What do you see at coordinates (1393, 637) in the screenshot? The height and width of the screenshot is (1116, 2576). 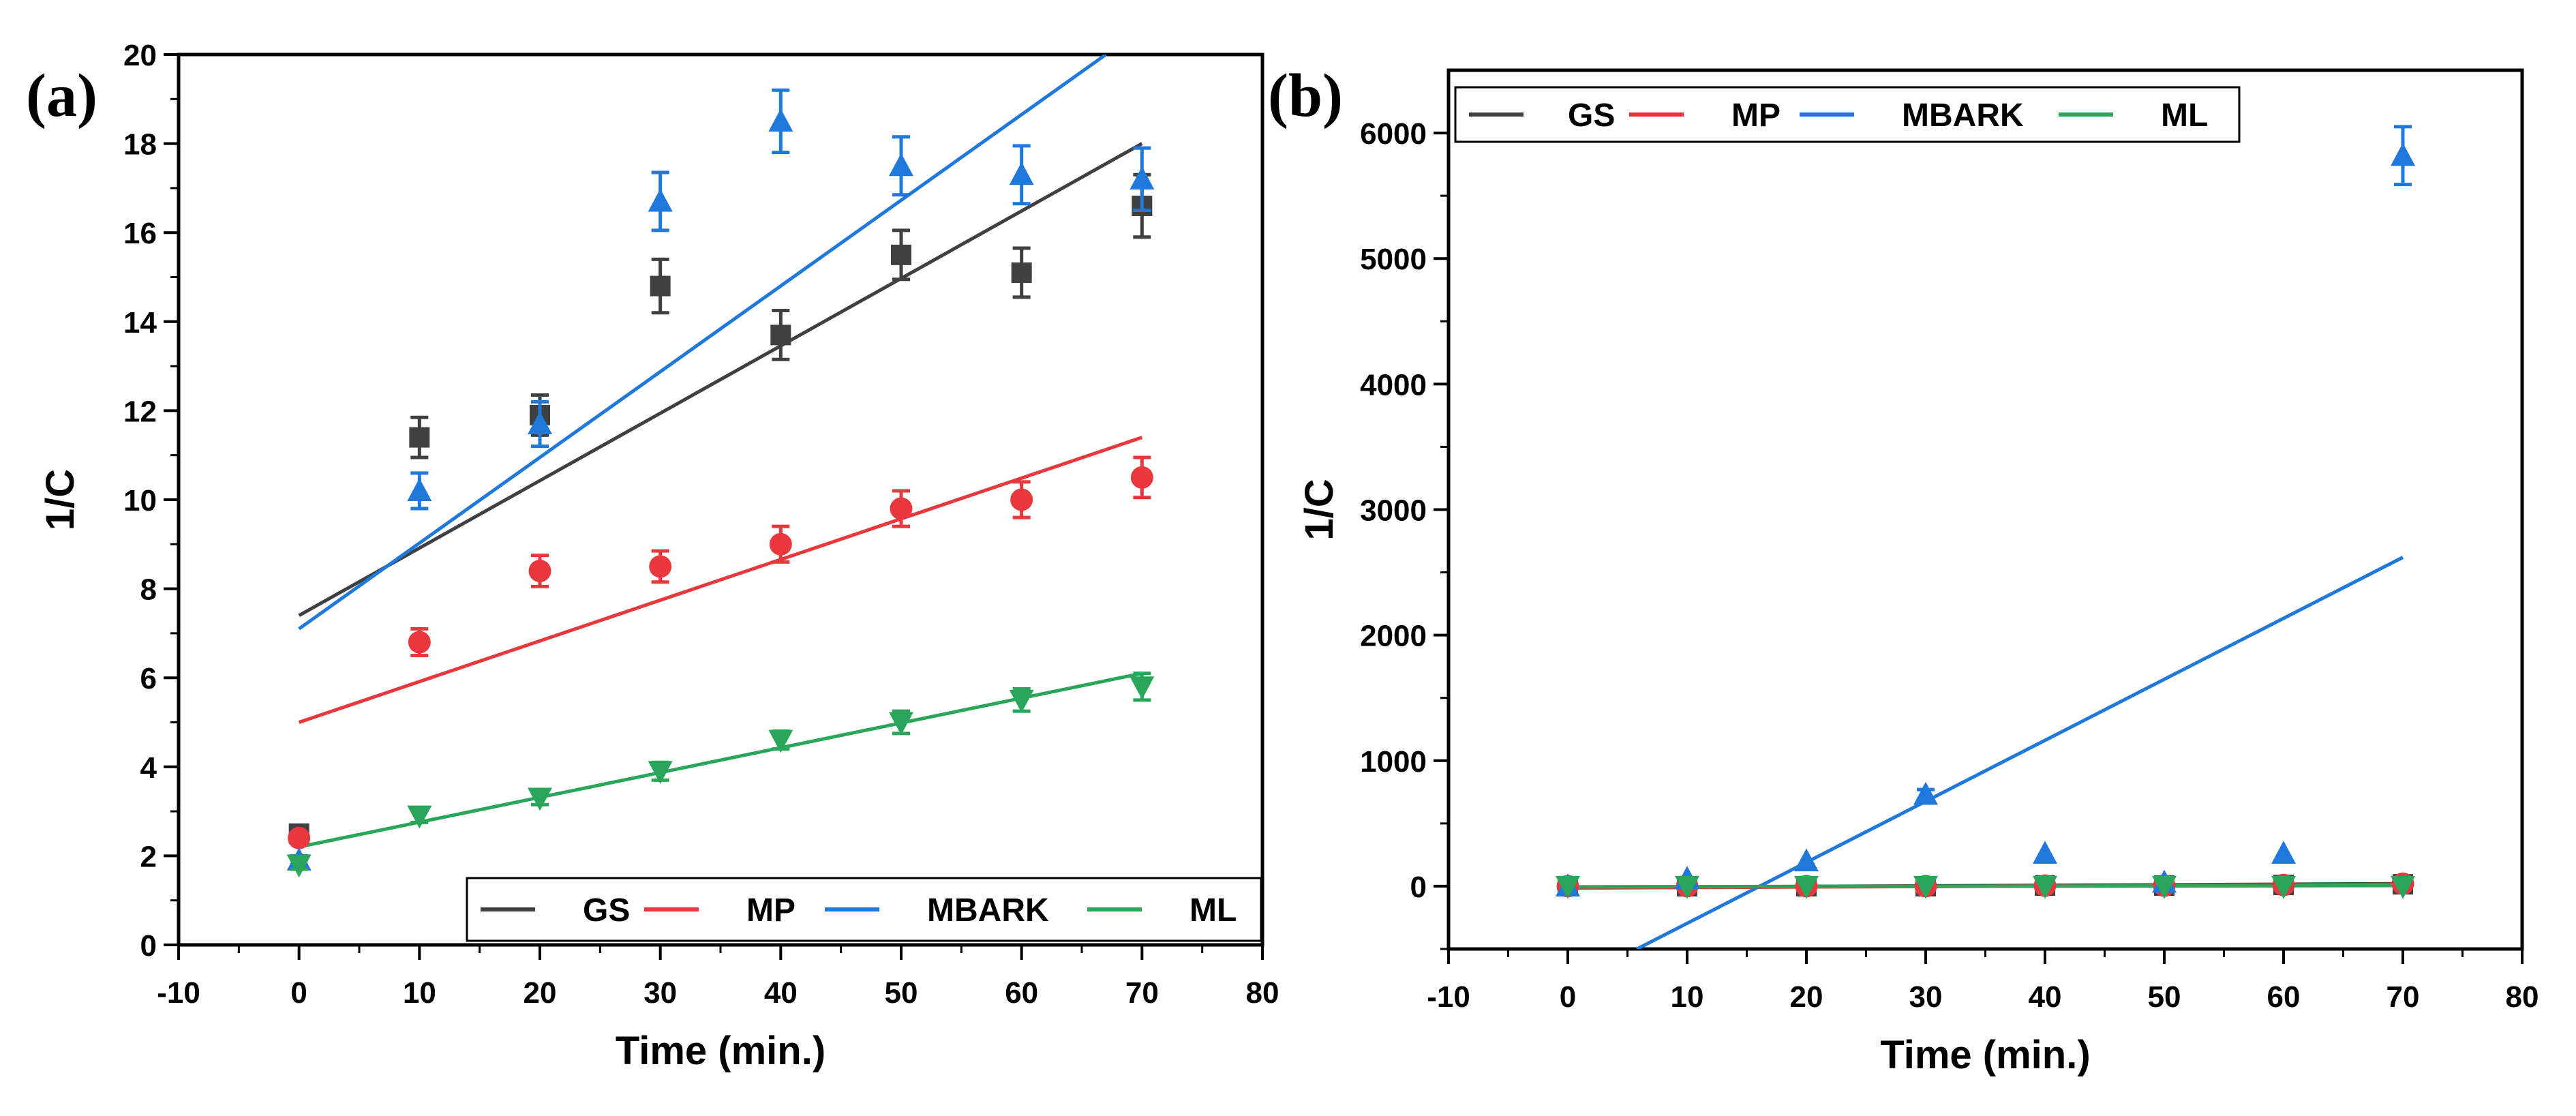 I see `y-tick-label: 2000` at bounding box center [1393, 637].